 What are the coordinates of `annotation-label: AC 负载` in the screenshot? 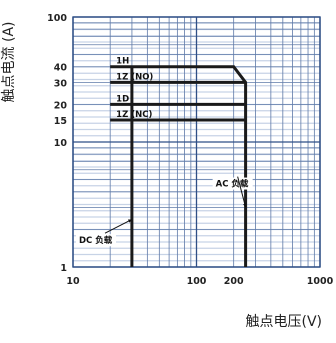 It's located at (232, 184).